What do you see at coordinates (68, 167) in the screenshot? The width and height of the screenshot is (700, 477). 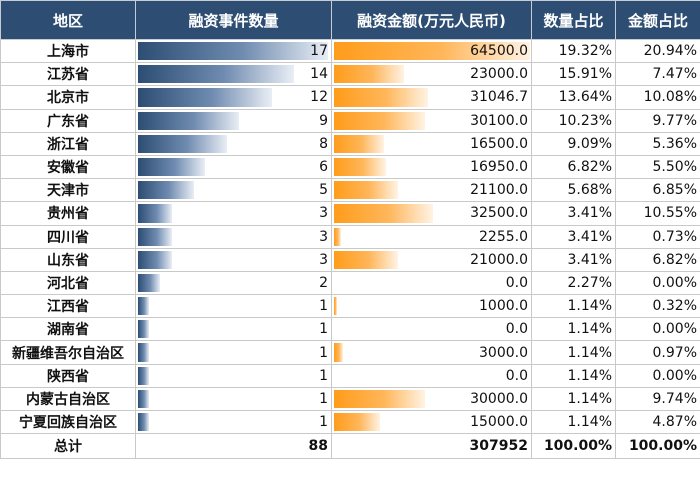 I see `region-cell: 安徽省` at bounding box center [68, 167].